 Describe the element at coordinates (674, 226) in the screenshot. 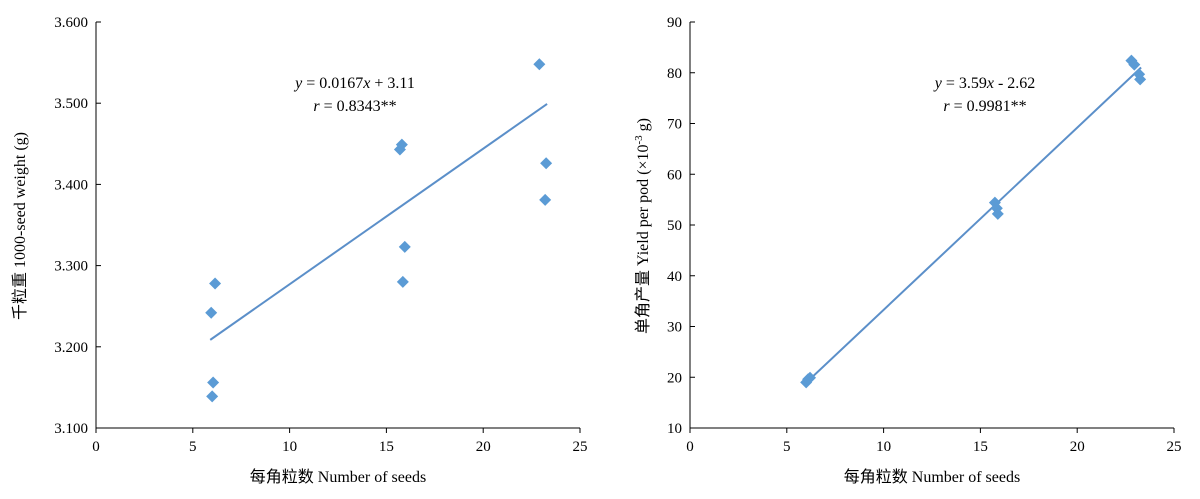

I see `right-y-tick-label: 50` at that location.